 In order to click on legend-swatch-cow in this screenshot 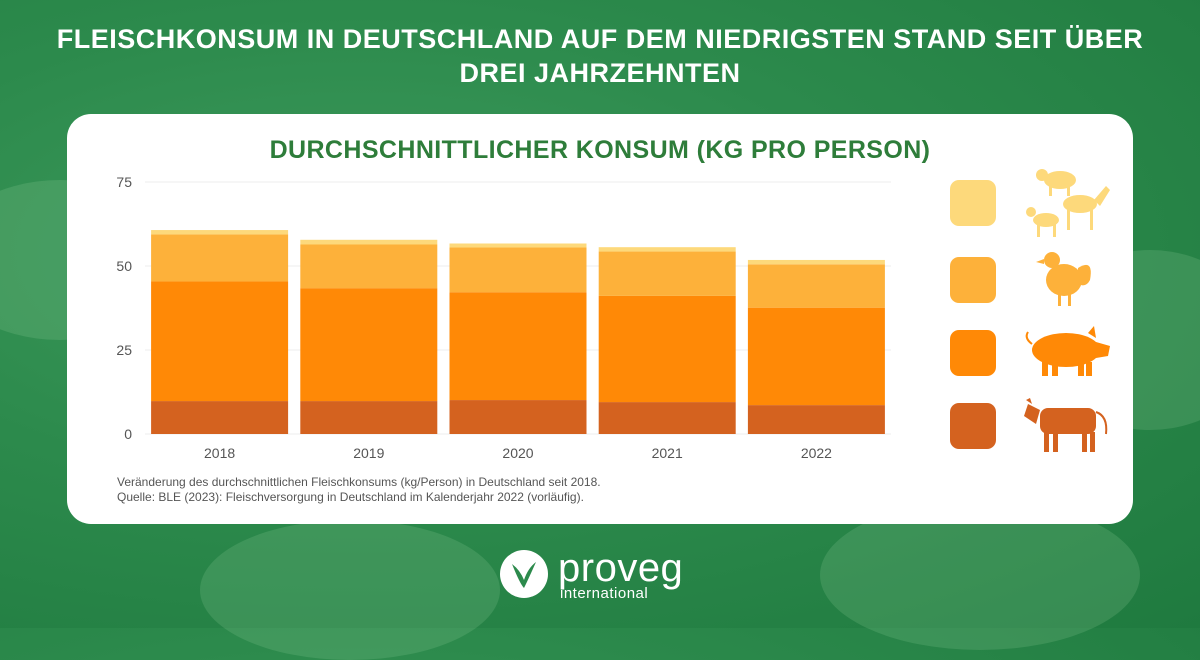, I will do `click(973, 426)`.